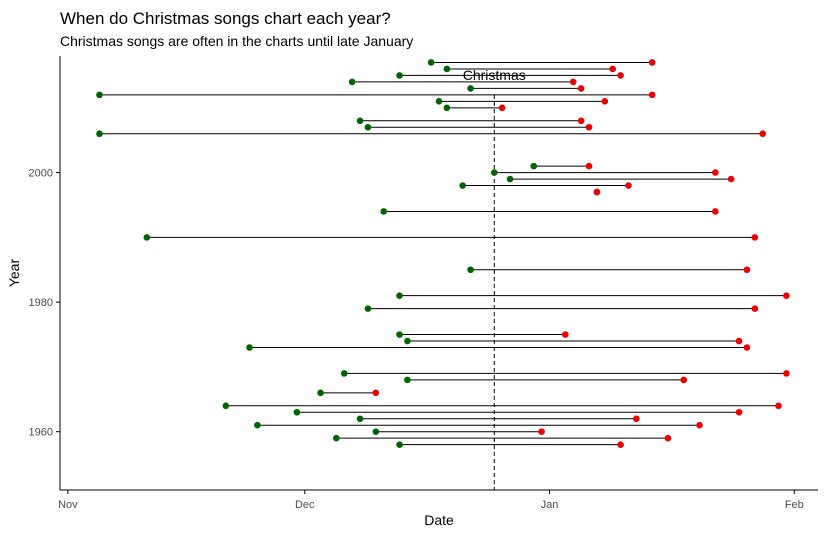  Describe the element at coordinates (747, 270) in the screenshot. I see `end-point-1985` at that location.